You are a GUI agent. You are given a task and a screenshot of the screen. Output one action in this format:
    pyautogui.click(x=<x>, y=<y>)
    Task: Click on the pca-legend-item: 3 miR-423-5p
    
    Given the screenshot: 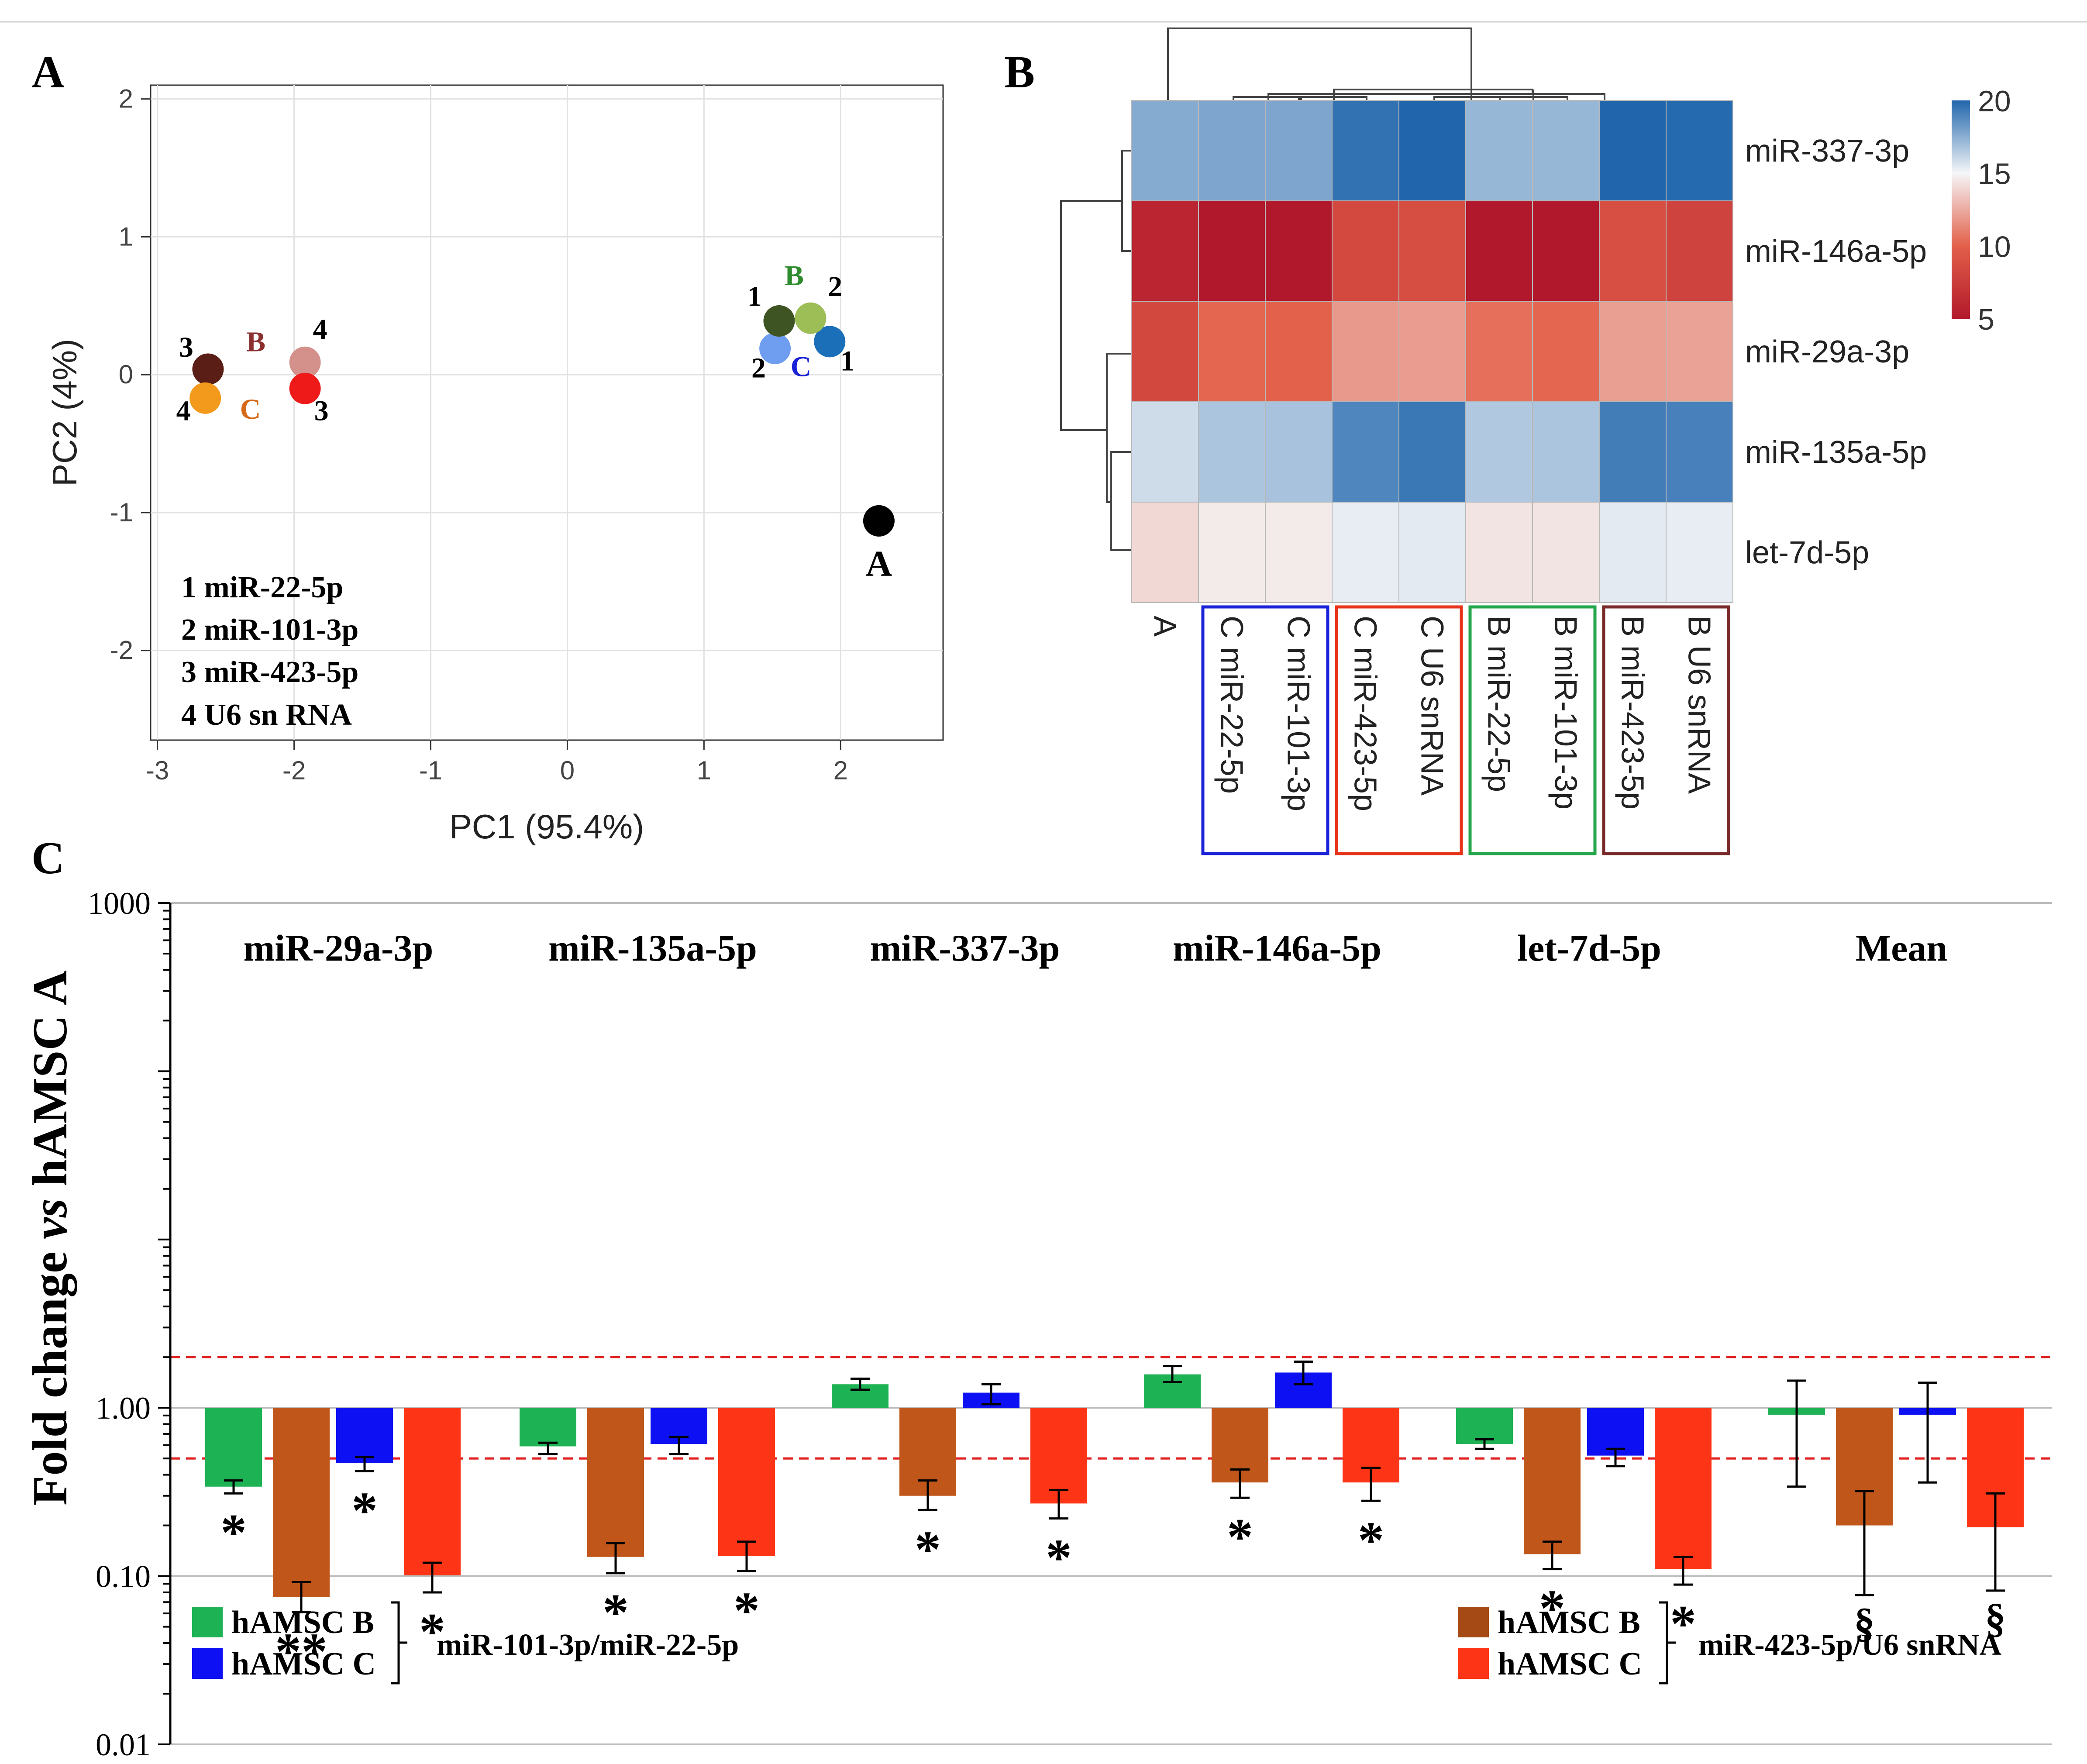 What is the action you would take?
    pyautogui.click(x=270, y=672)
    